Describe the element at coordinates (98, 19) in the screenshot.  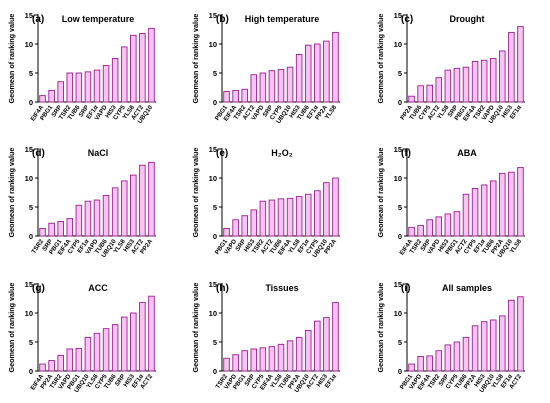
I see `chart-title: Low temperature` at that location.